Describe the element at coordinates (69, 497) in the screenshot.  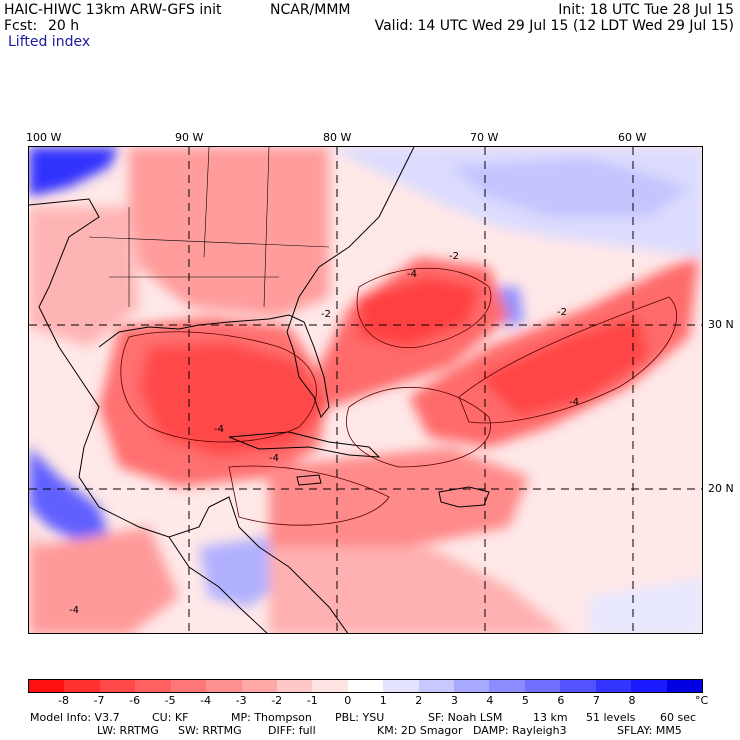
I see `stable-region-mexico` at that location.